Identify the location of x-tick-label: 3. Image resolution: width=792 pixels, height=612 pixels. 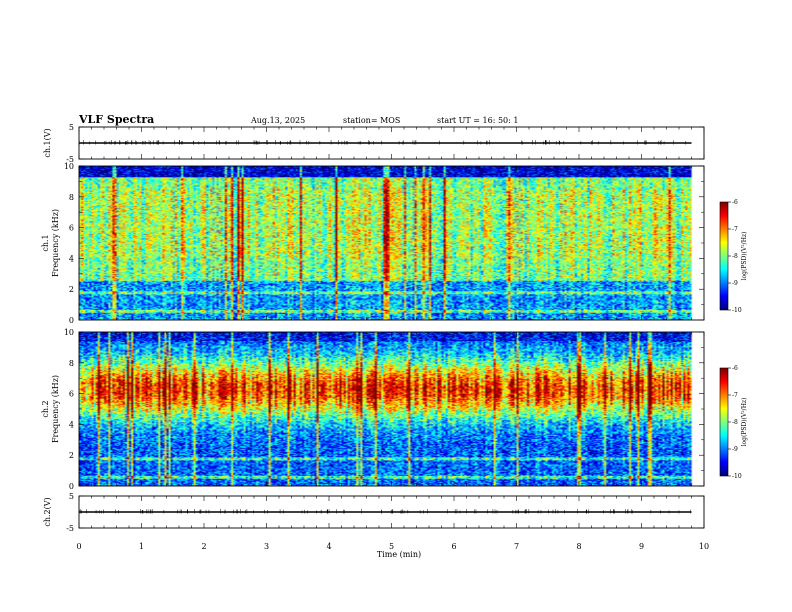
(266, 546).